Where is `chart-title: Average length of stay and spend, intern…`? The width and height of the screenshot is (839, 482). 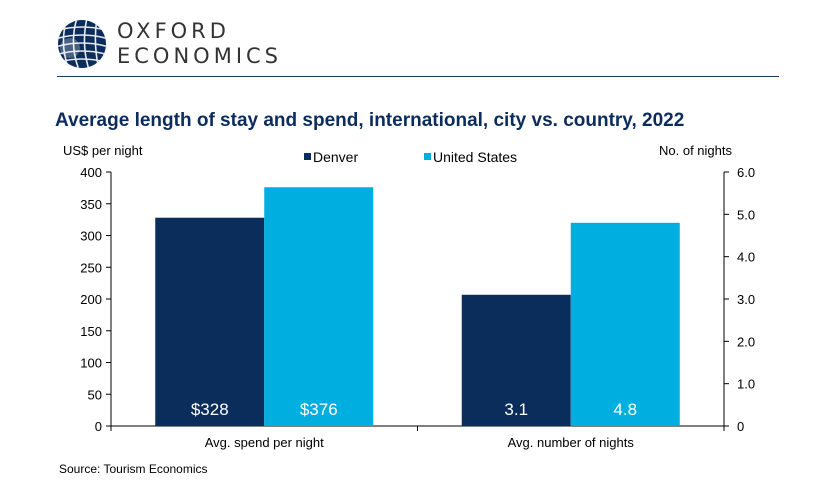
chart-title: Average length of stay and spend, intern… is located at coordinates (370, 120).